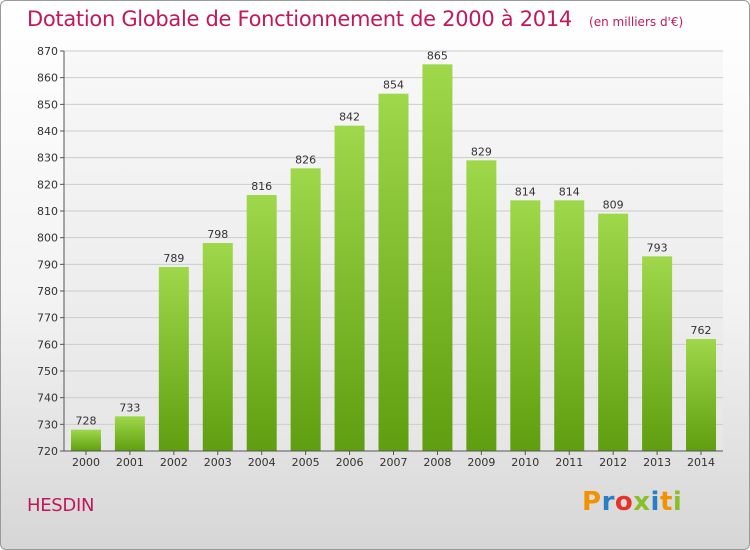  I want to click on x-tick-label: 2004, so click(262, 462).